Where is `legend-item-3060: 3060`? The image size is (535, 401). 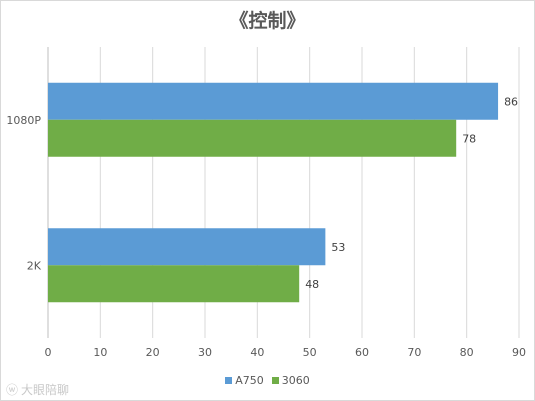
legend-item-3060: 3060 is located at coordinates (290, 380).